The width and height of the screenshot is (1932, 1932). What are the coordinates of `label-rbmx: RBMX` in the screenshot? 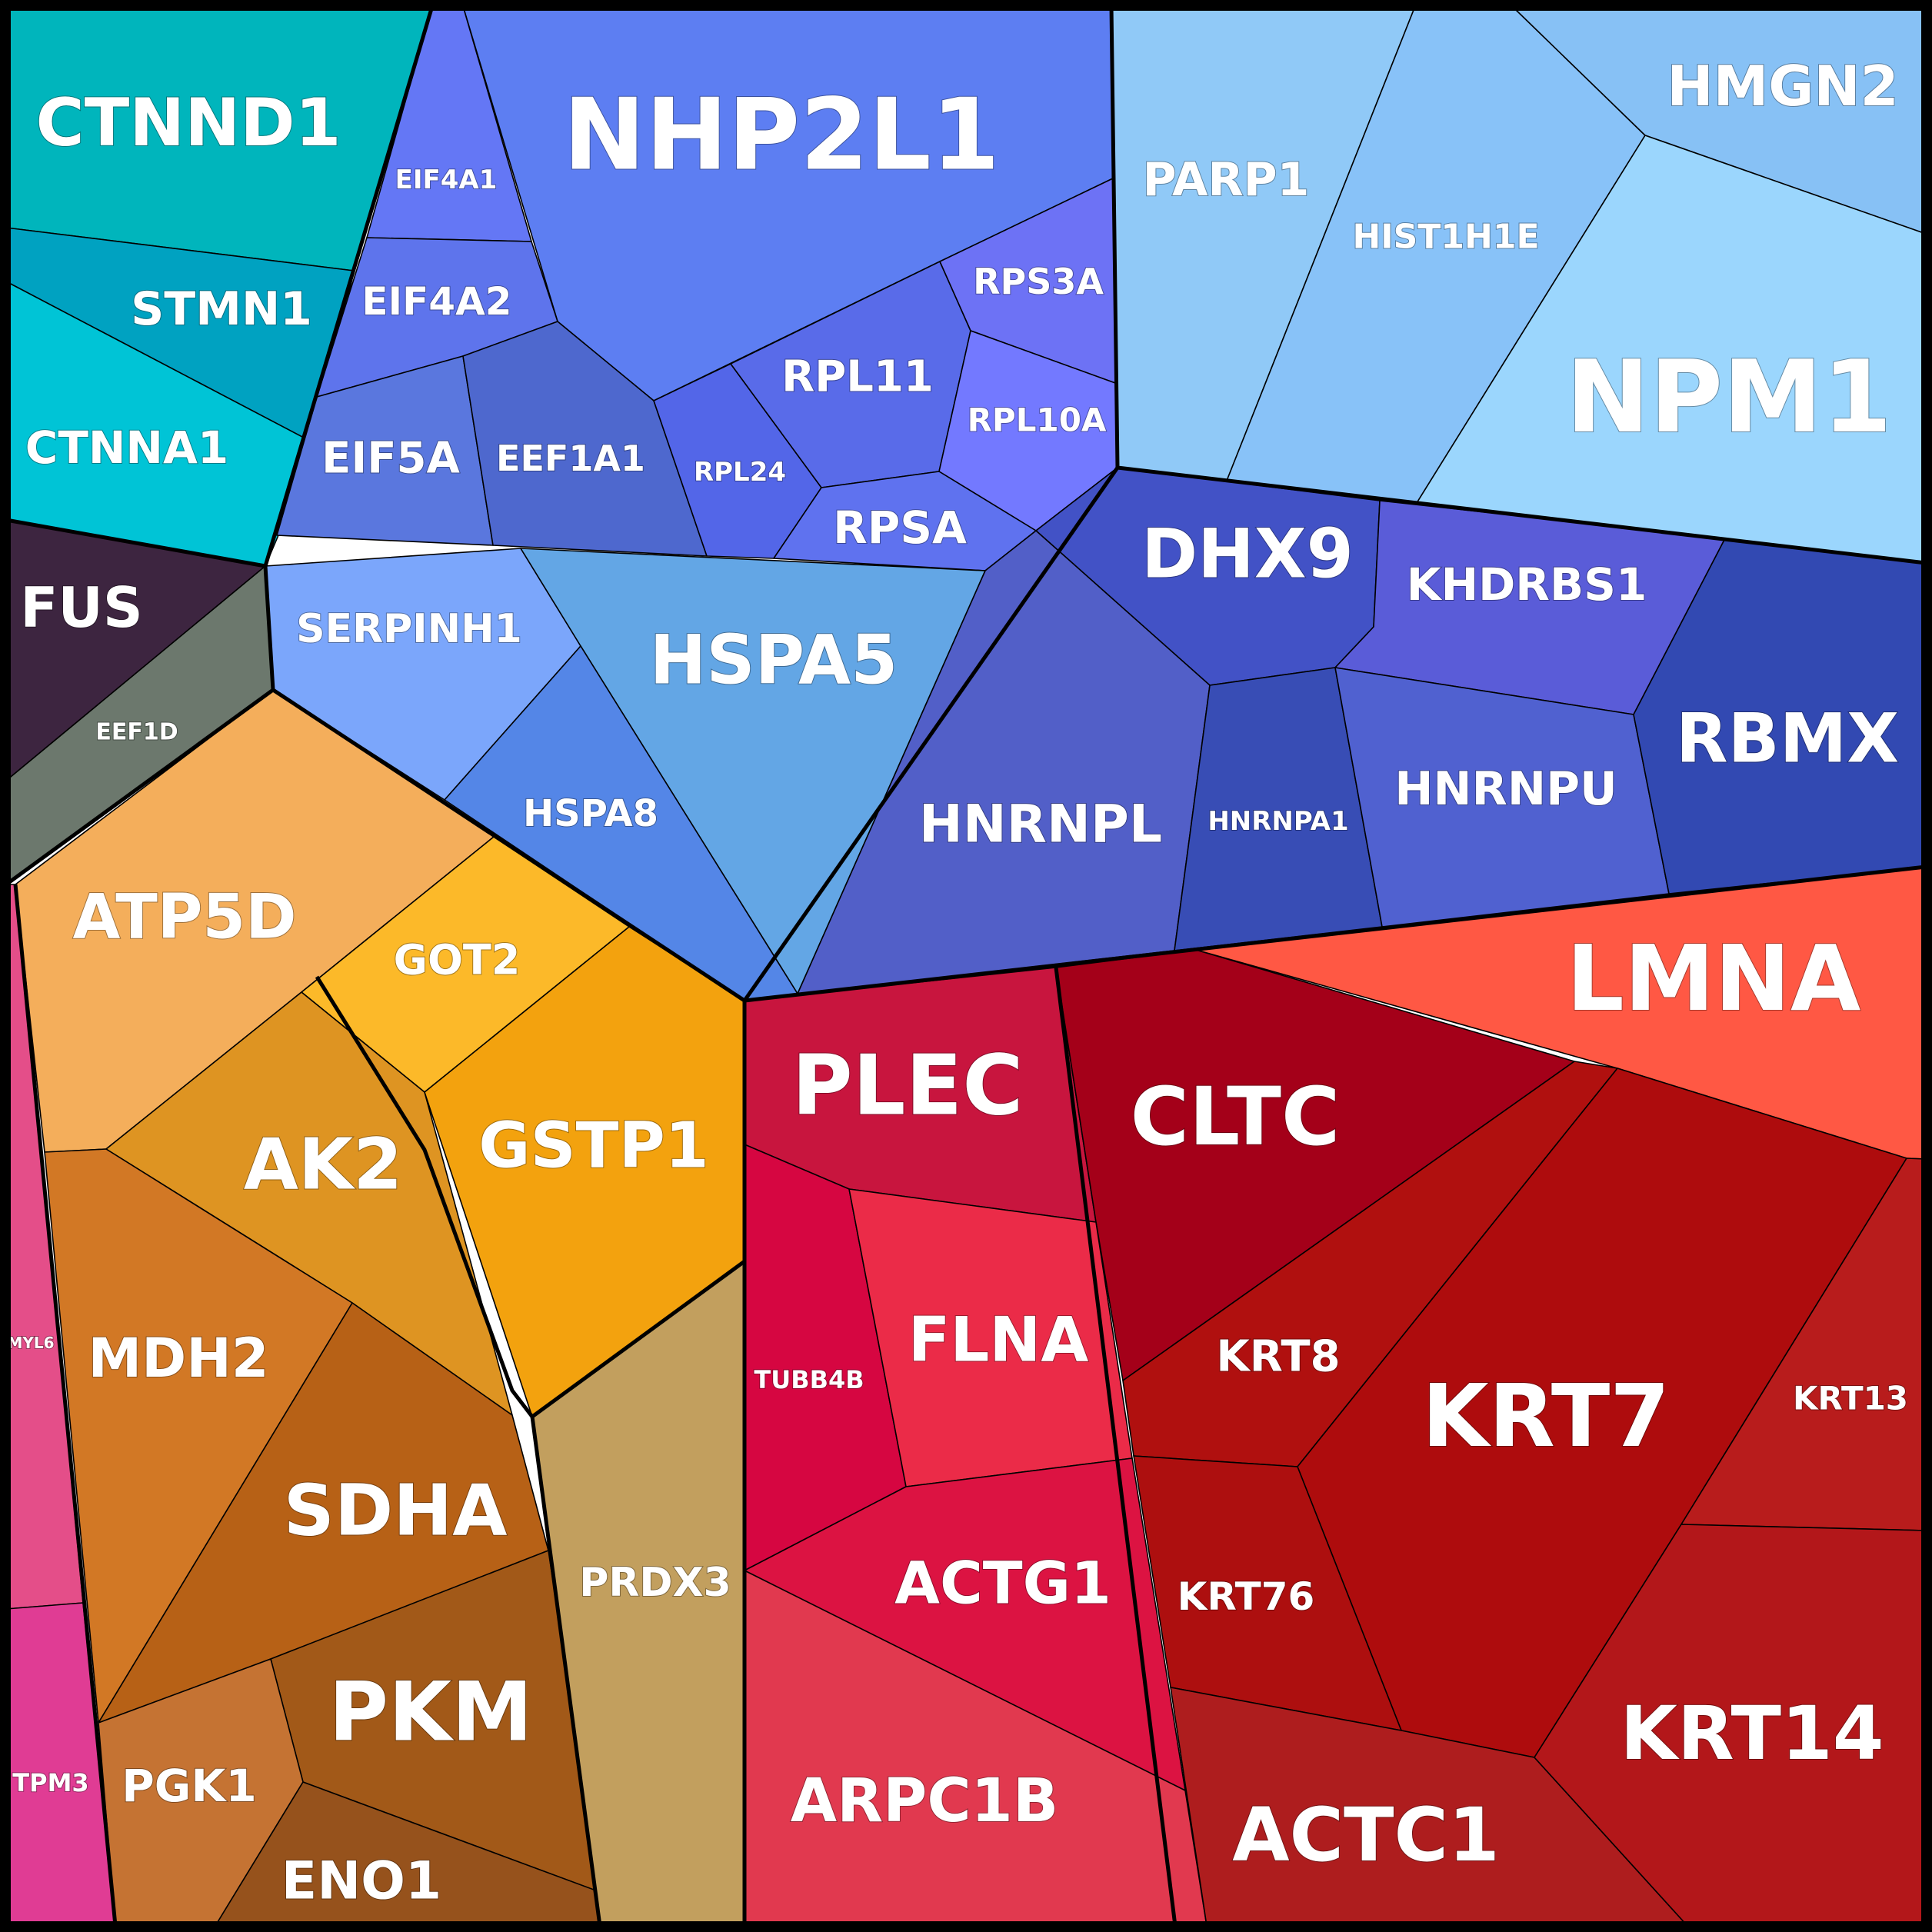 It's located at (1787, 738).